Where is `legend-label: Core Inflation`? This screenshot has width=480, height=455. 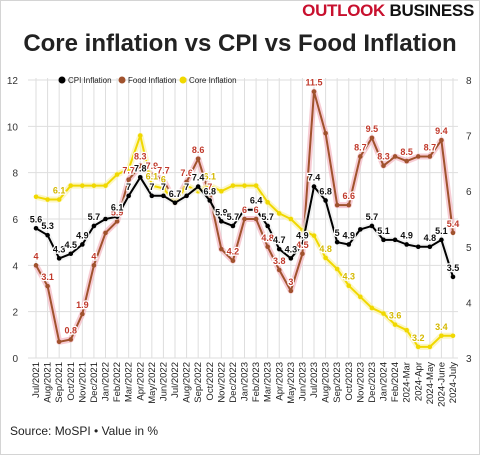 legend-label: Core Inflation is located at coordinates (213, 80).